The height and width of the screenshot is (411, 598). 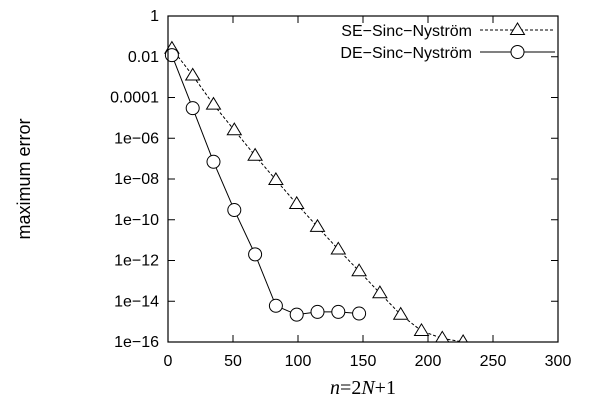 What do you see at coordinates (493, 361) in the screenshot?
I see `x-tick-label: 250` at bounding box center [493, 361].